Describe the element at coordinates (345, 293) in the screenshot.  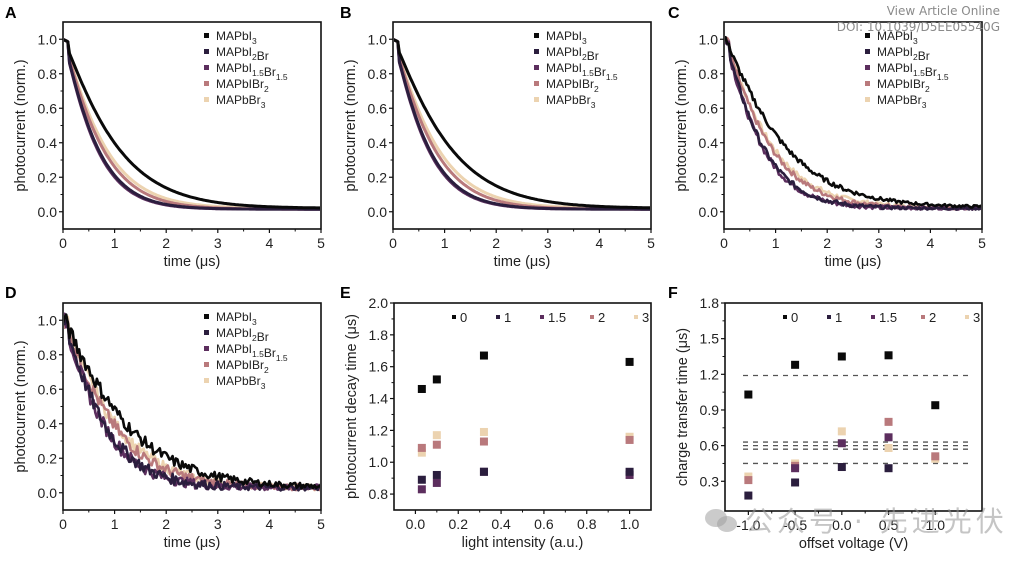
I see `panel-letter: E` at that location.